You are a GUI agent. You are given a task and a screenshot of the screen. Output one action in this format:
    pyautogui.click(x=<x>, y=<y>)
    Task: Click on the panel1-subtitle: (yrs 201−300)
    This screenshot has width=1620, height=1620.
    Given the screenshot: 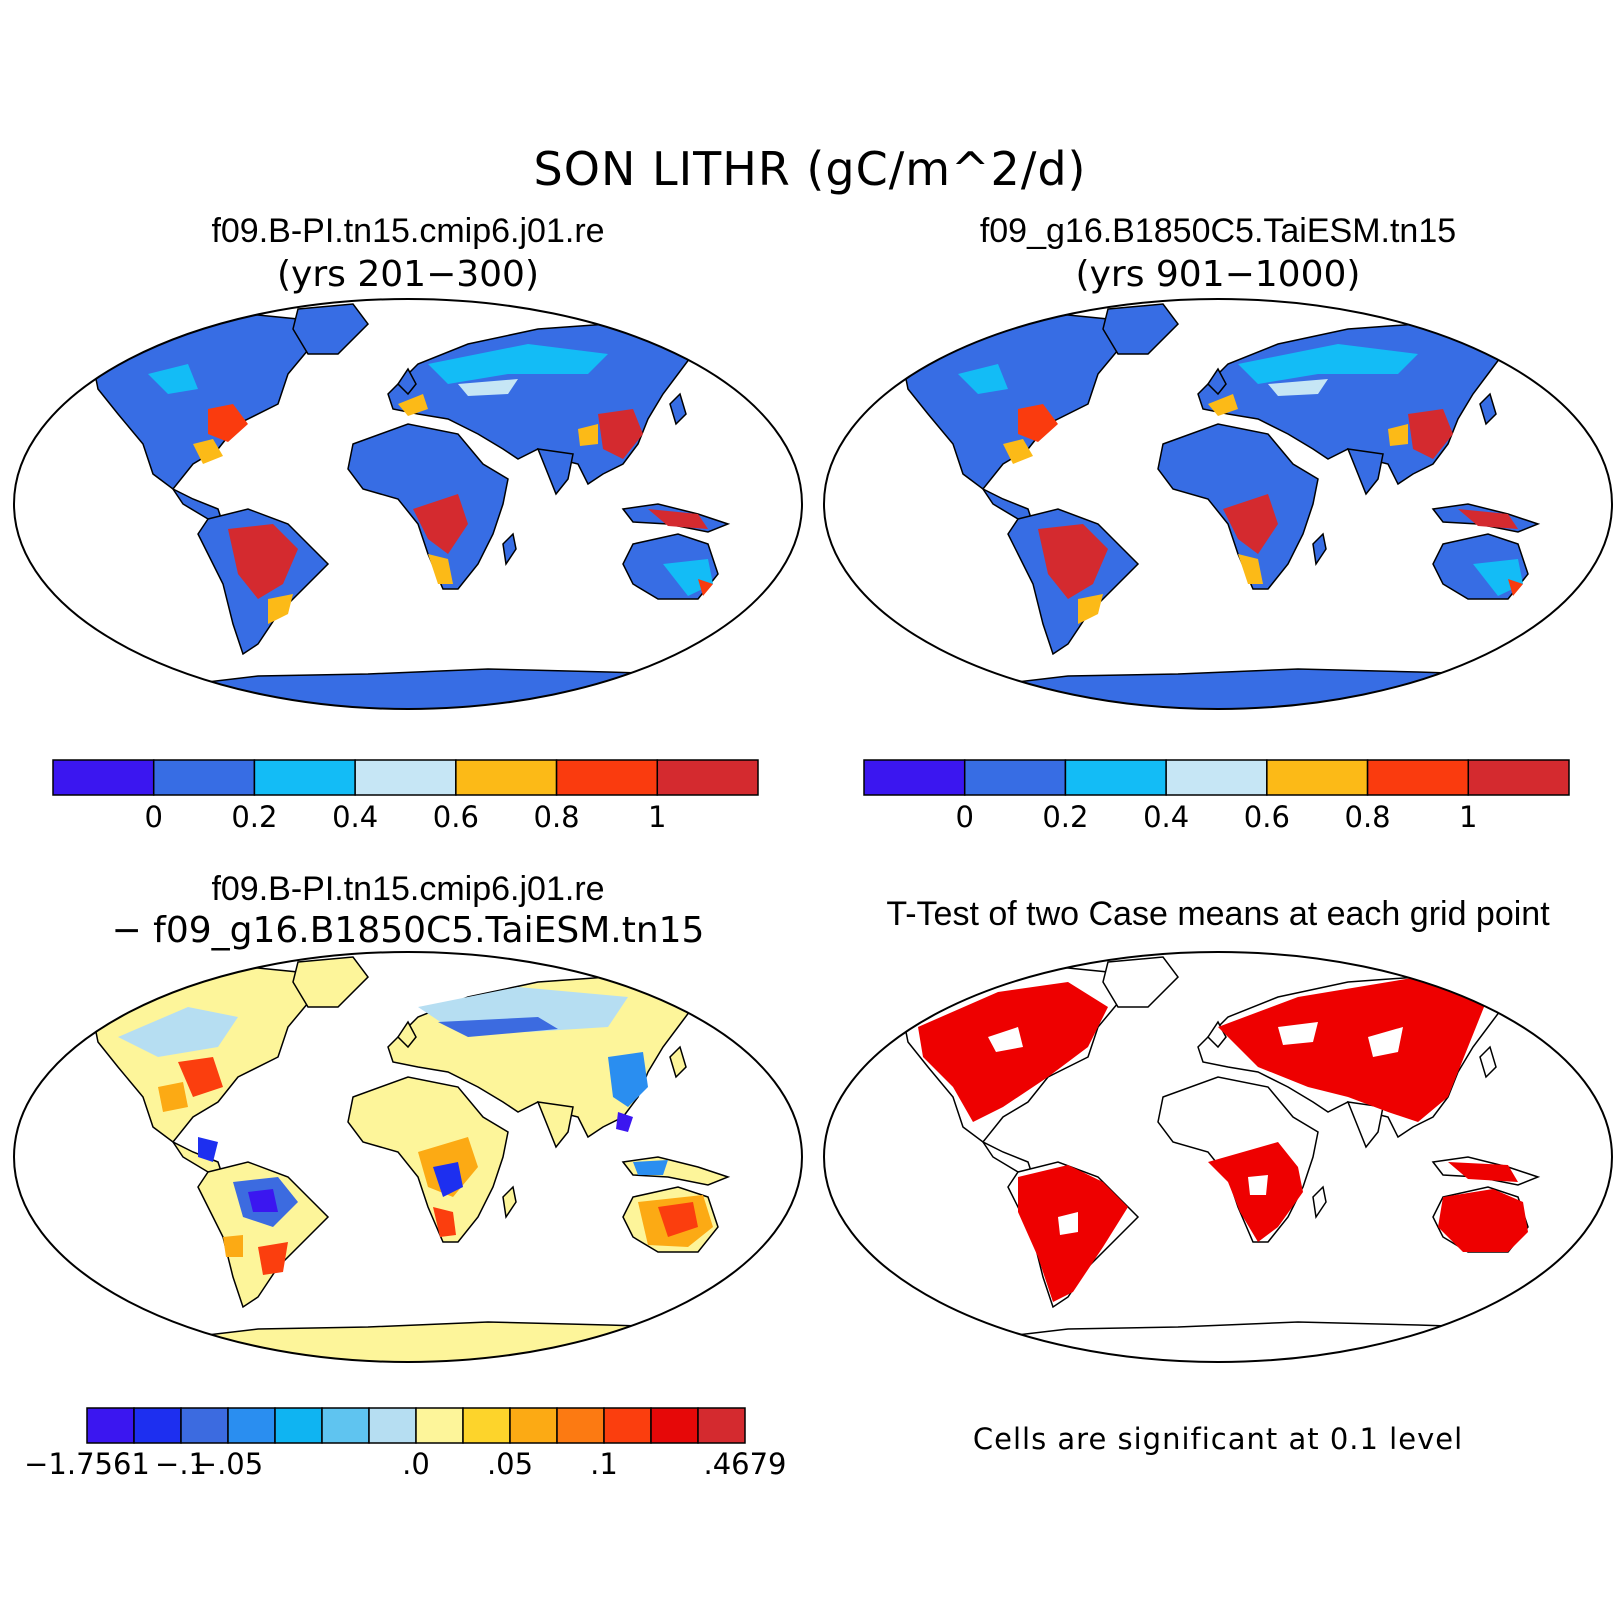 What is the action you would take?
    pyautogui.click(x=408, y=274)
    